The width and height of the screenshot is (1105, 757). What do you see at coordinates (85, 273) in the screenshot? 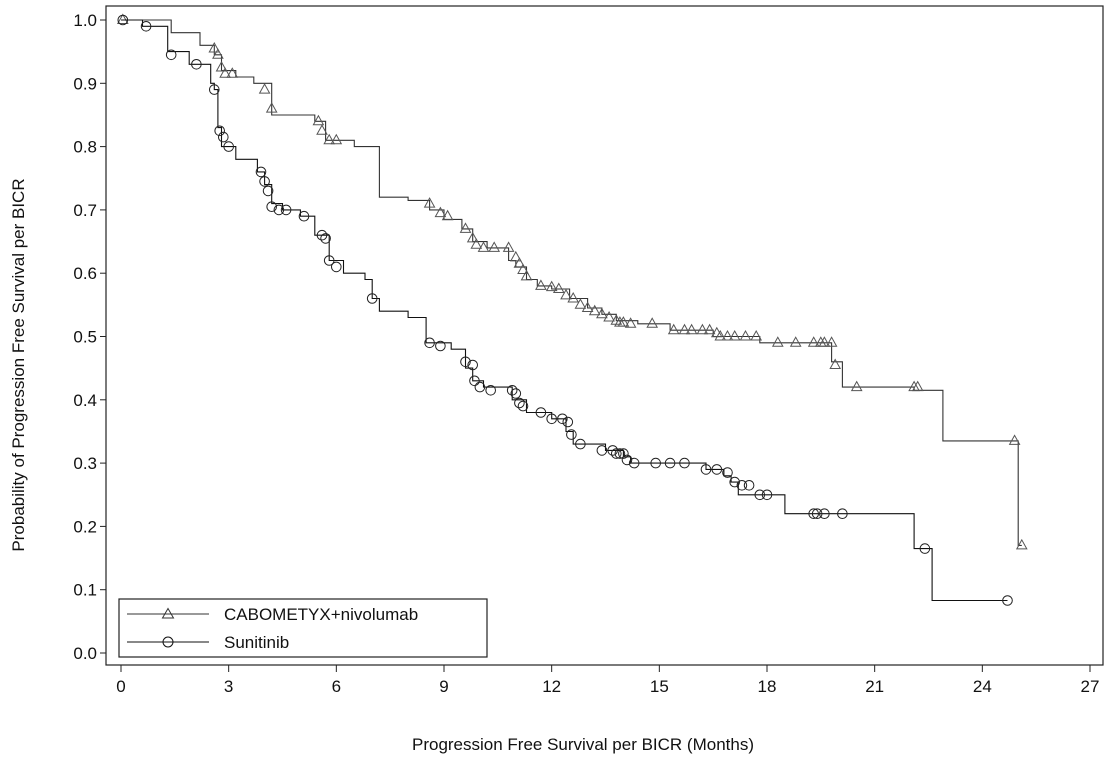
I see `y-tick-label: 0.6` at bounding box center [85, 273].